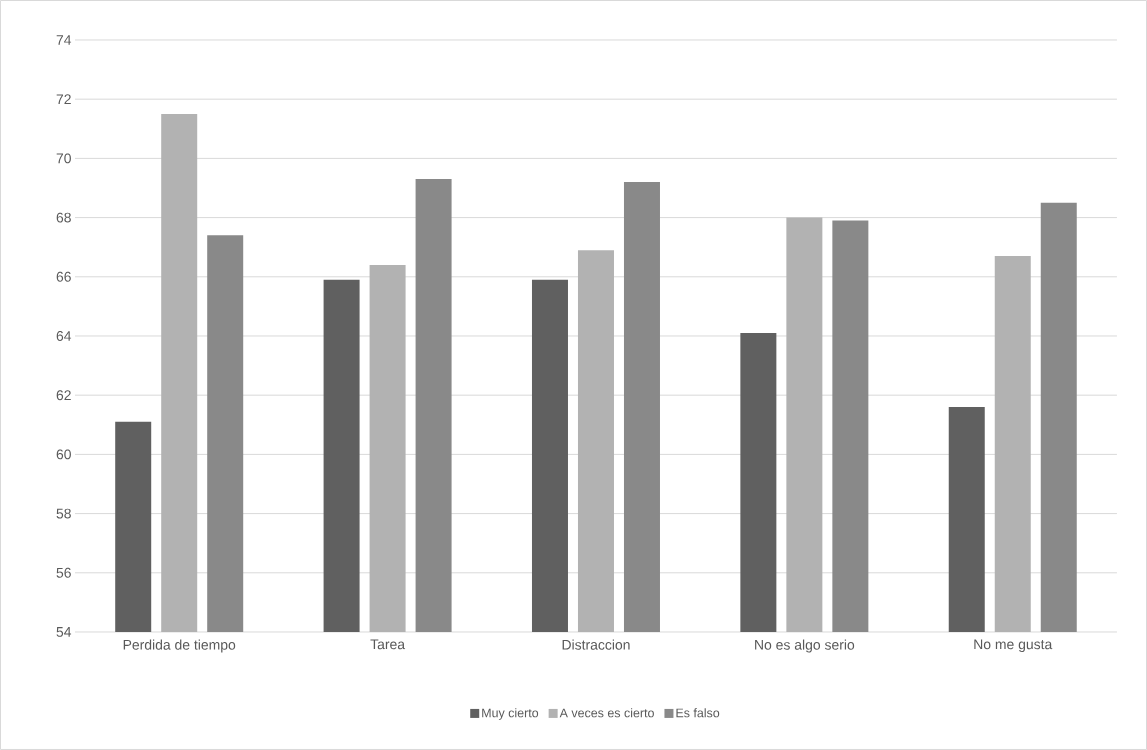 This screenshot has height=750, width=1147. I want to click on y-tick-label: 68, so click(63, 217).